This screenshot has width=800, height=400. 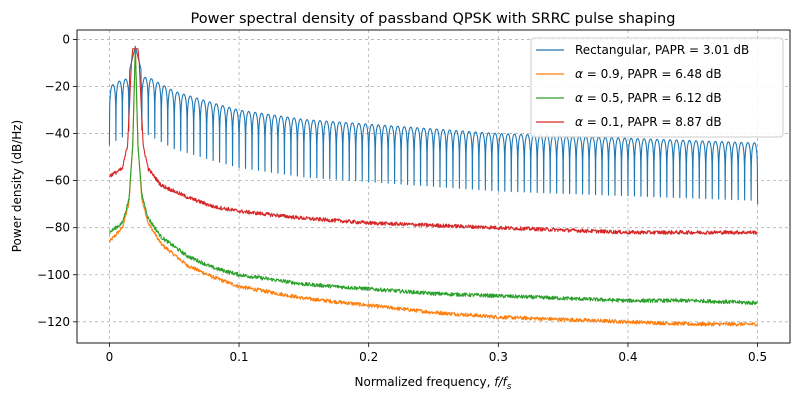 I want to click on y-axis-ticks: 0 −20 −40 −60 −80 −100 −120, so click(x=57, y=180).